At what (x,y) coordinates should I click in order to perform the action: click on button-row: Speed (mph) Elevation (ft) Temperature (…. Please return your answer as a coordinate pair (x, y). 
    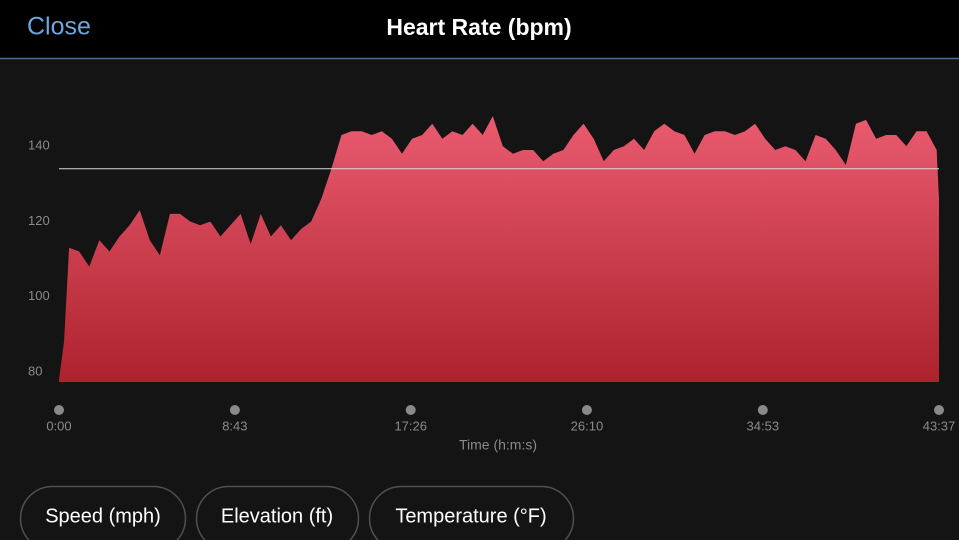
    Looking at the image, I should click on (297, 512).